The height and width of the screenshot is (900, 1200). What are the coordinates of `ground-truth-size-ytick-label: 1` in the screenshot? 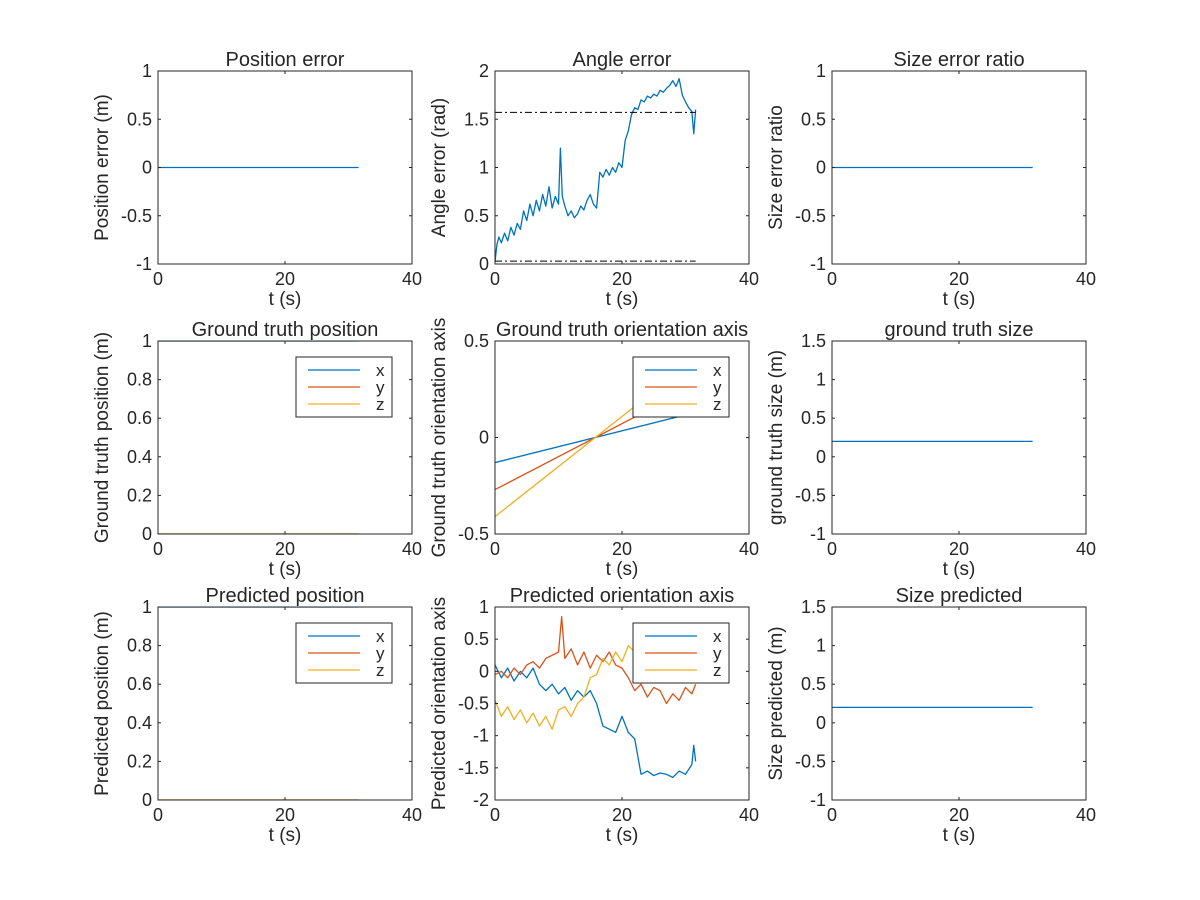 It's located at (821, 380).